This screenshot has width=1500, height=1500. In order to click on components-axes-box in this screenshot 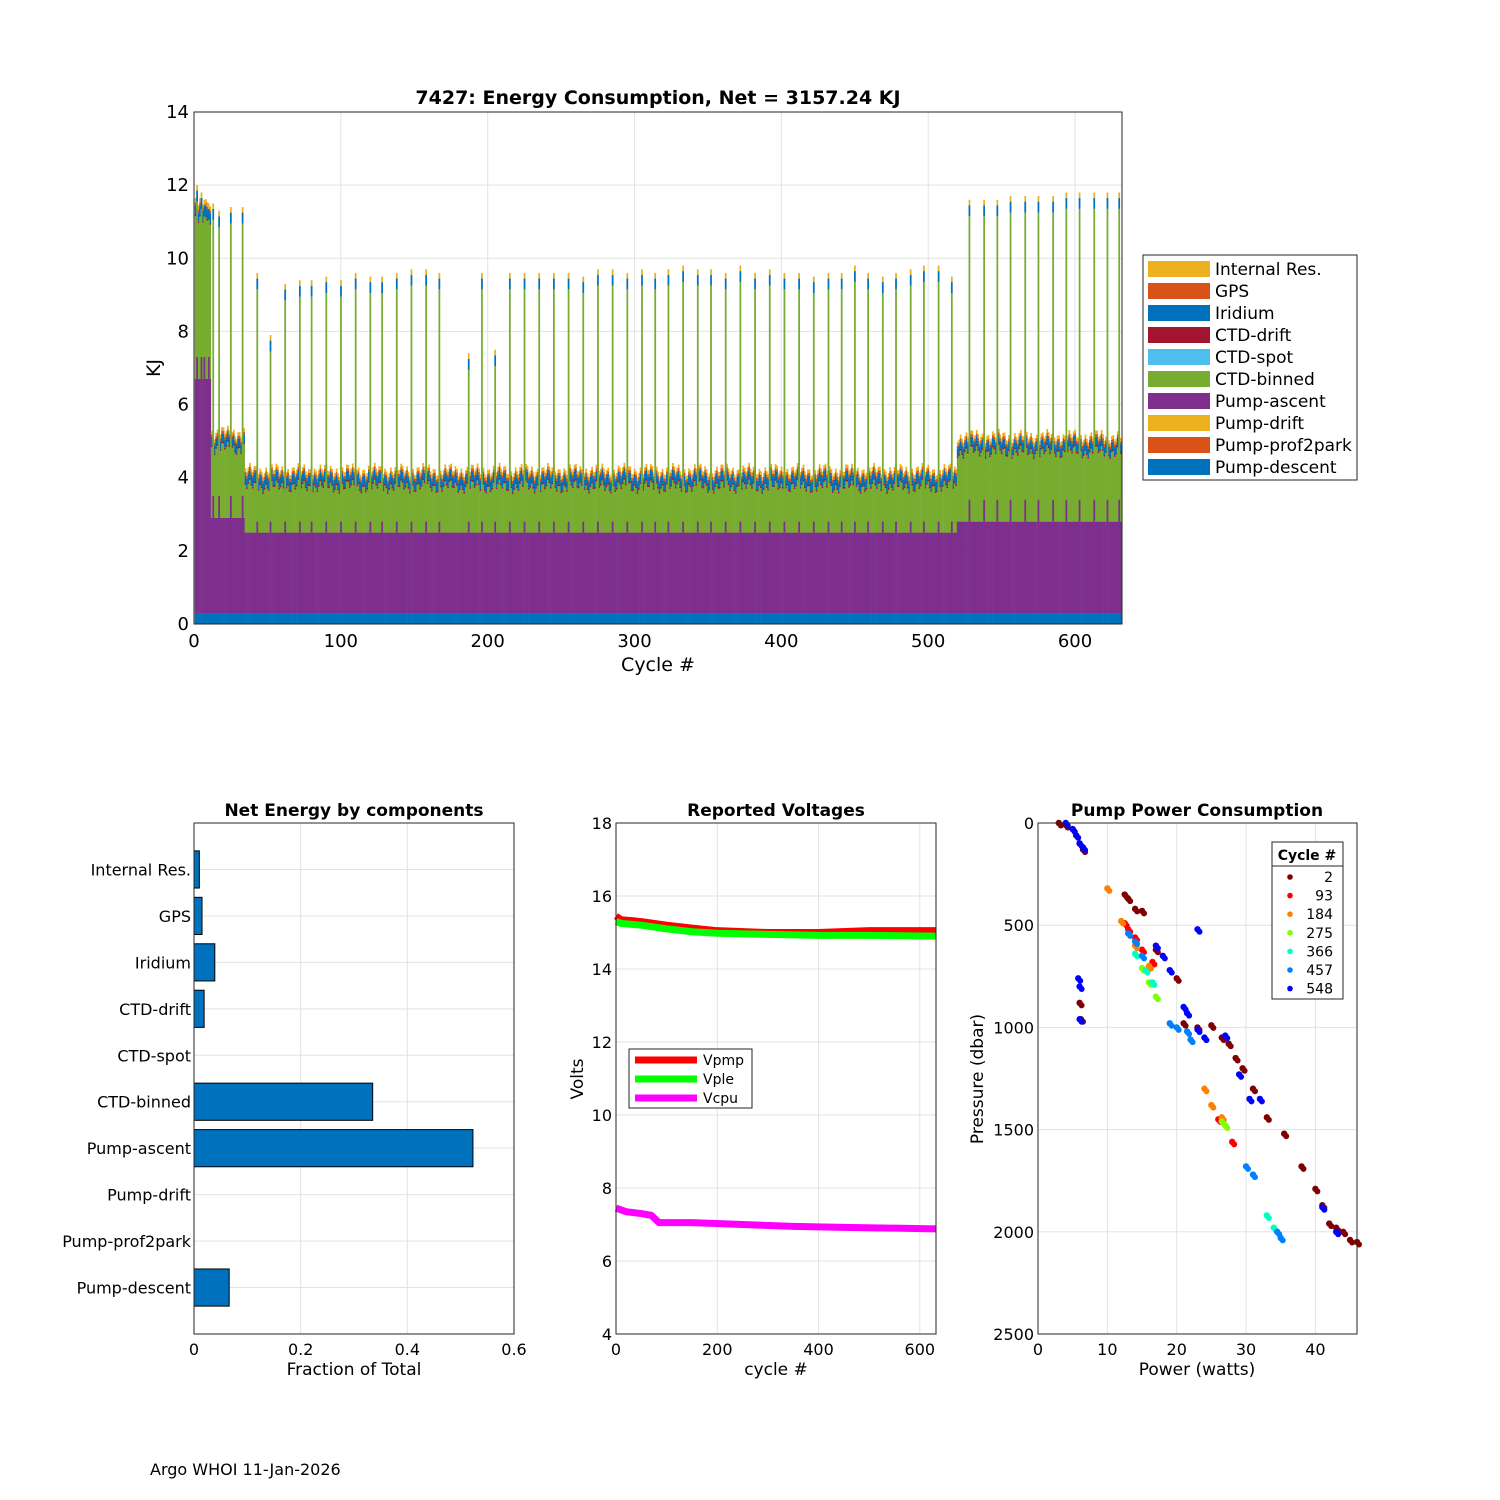, I will do `click(354, 1078)`.